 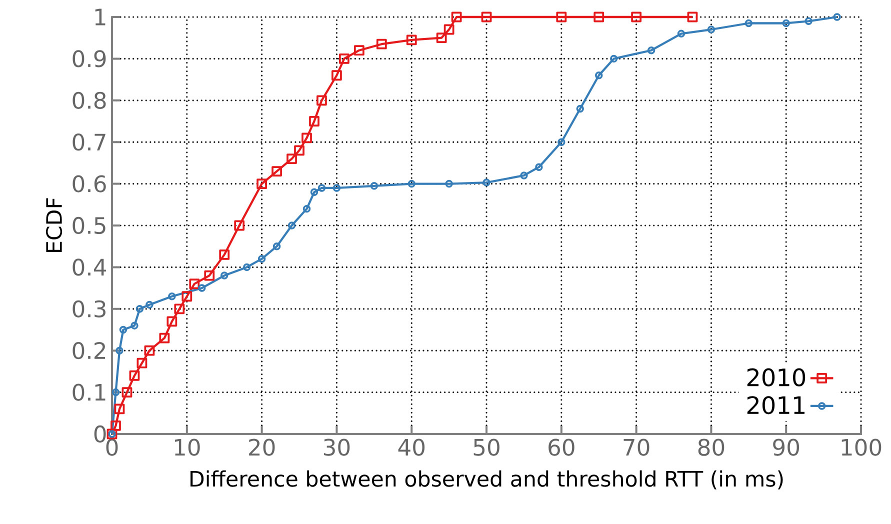 I want to click on y-tick-label: 0.1, so click(x=89, y=392).